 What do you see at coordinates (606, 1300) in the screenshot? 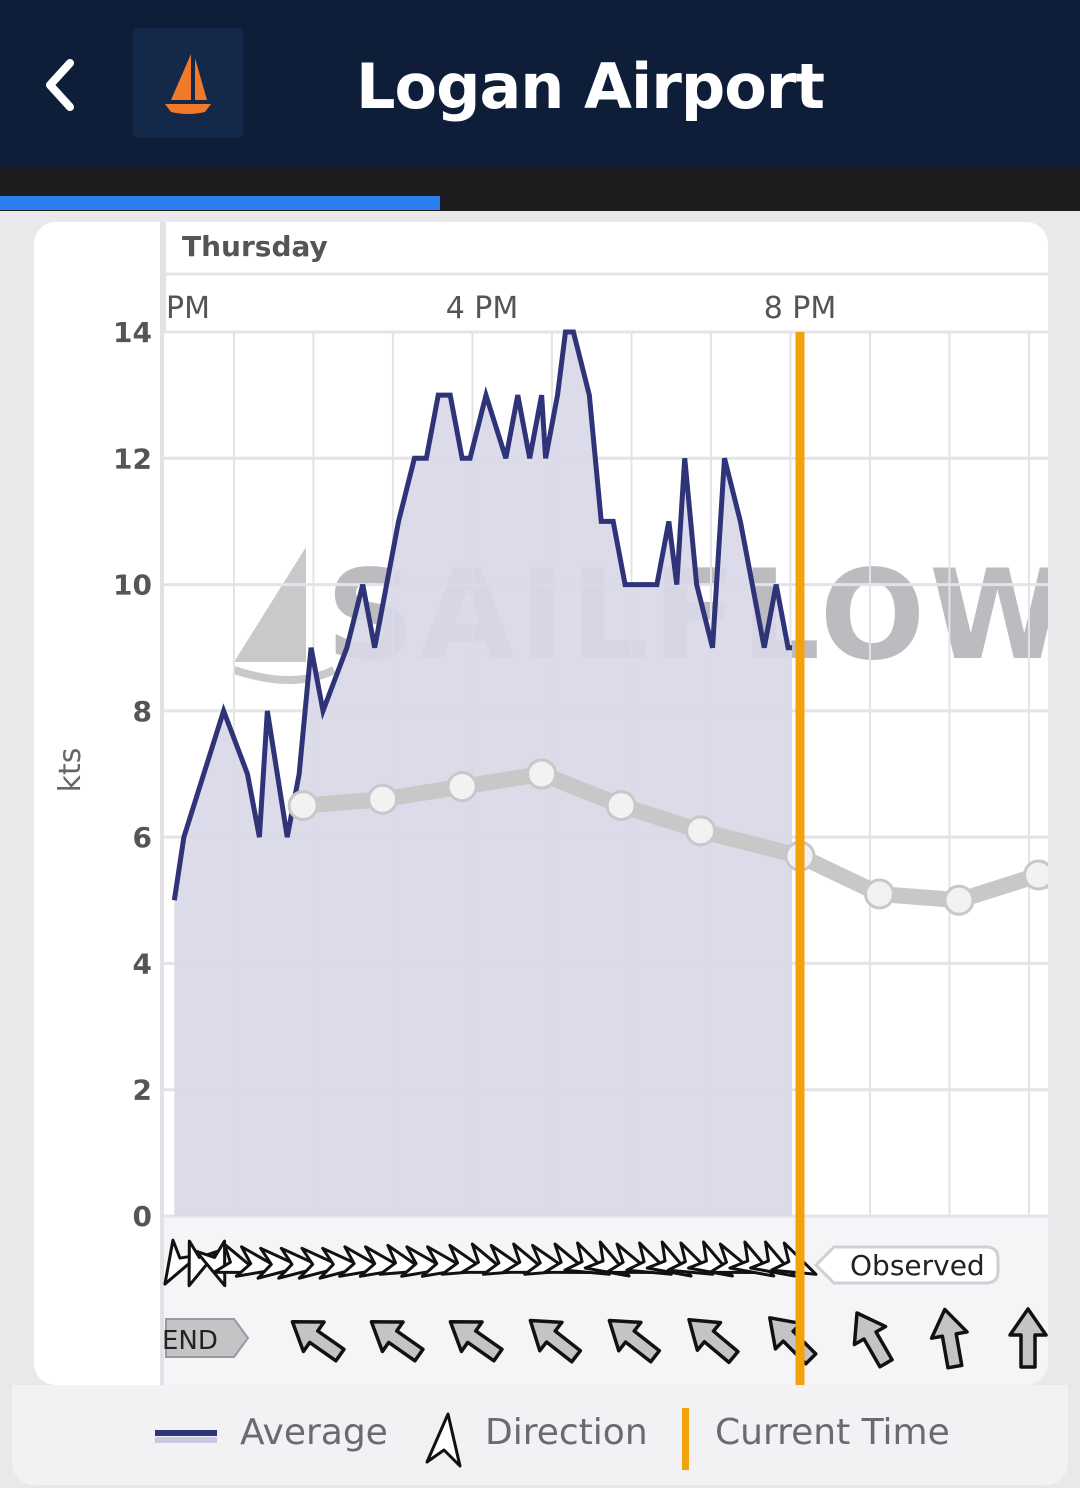
I see `direction-strip` at bounding box center [606, 1300].